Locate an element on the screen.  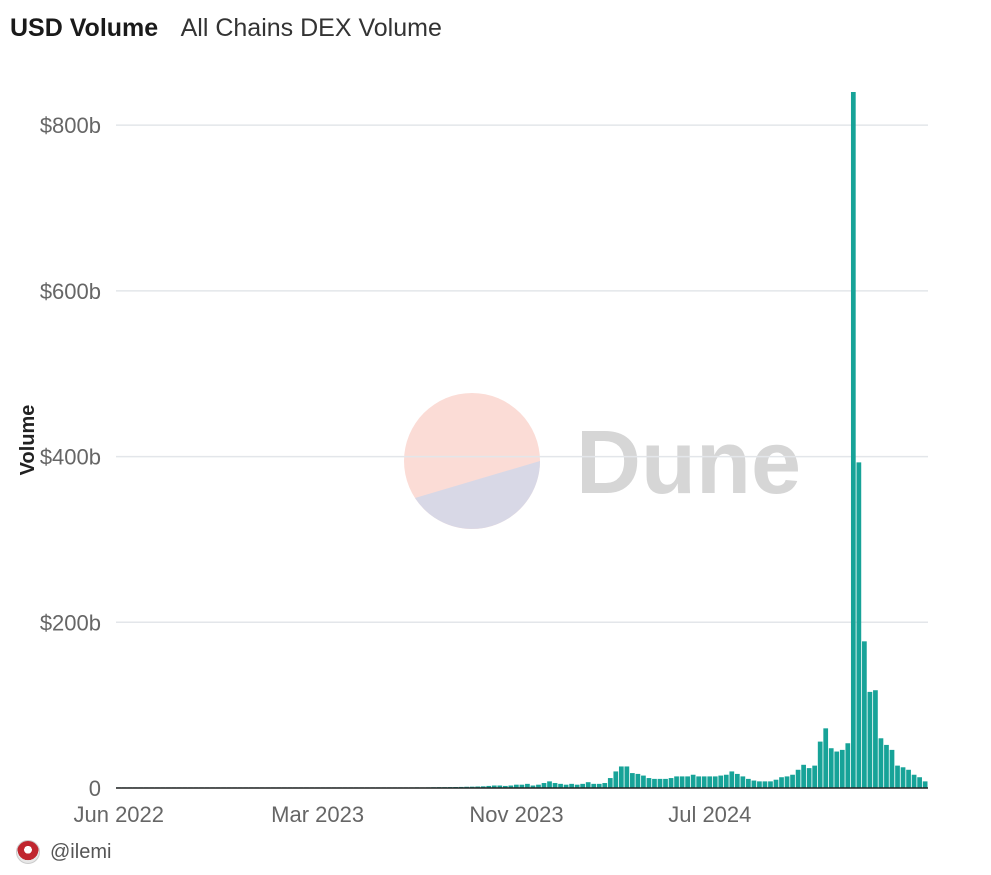
watermark-text: Dune is located at coordinates (688, 463).